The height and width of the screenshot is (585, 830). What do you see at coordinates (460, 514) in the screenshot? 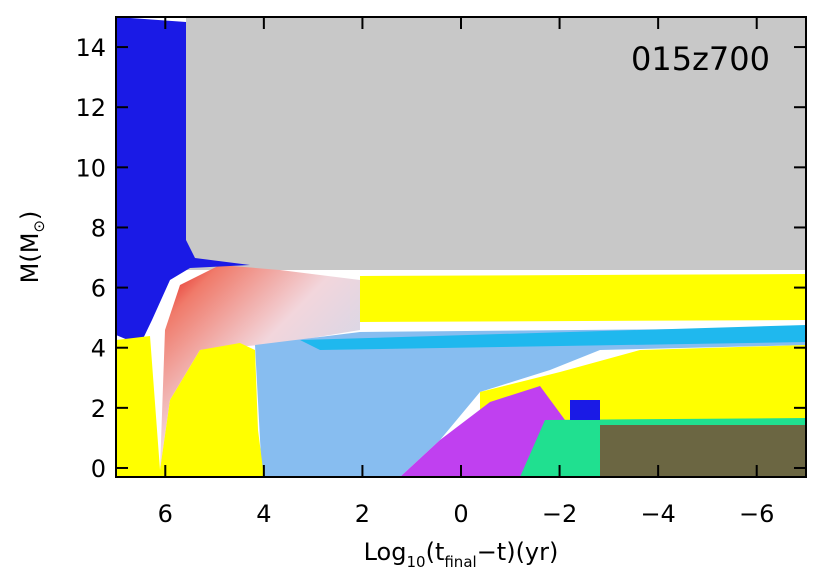
I see `x-tick-label: 0` at bounding box center [460, 514].